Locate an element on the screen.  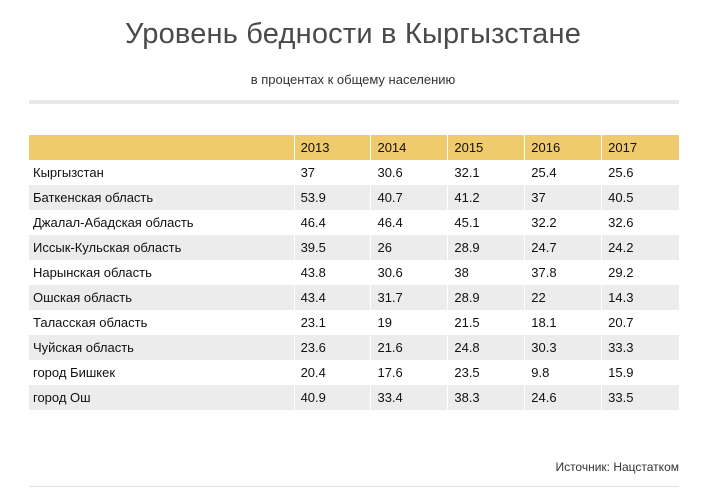
table-row: Ошская область 43.4 31.7 28.9 22 14.3 is located at coordinates (354, 297).